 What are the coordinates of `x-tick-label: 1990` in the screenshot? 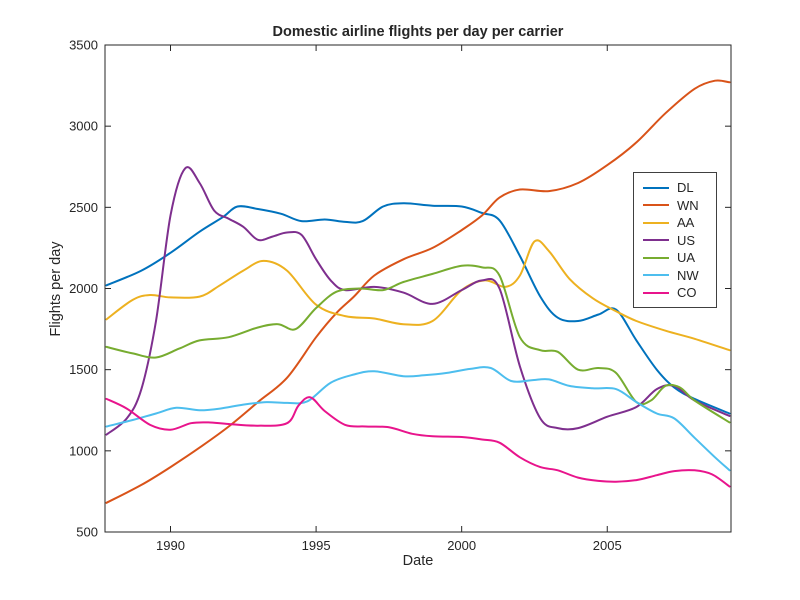 It's located at (170, 545).